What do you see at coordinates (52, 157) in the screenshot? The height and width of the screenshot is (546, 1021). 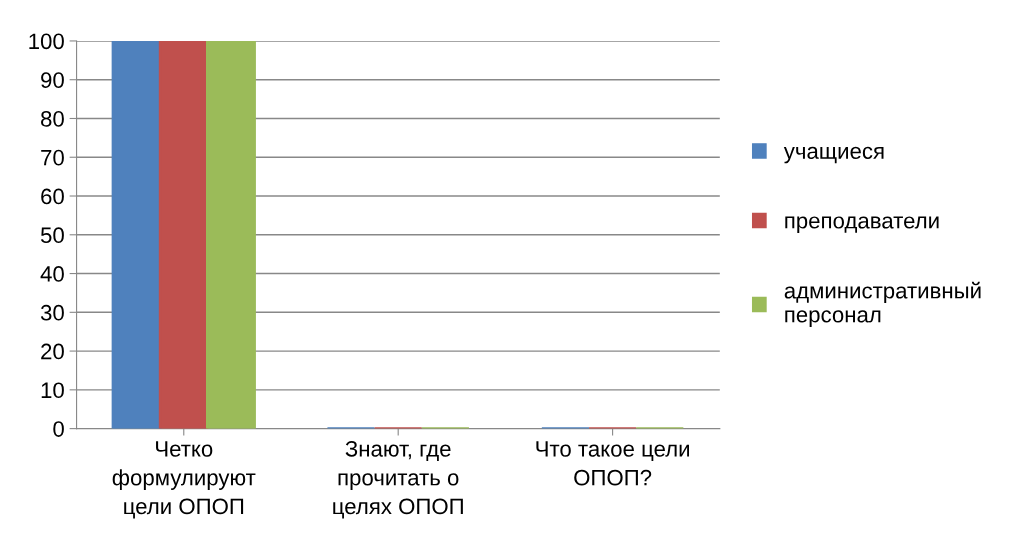 I see `y-tick-label: 70` at bounding box center [52, 157].